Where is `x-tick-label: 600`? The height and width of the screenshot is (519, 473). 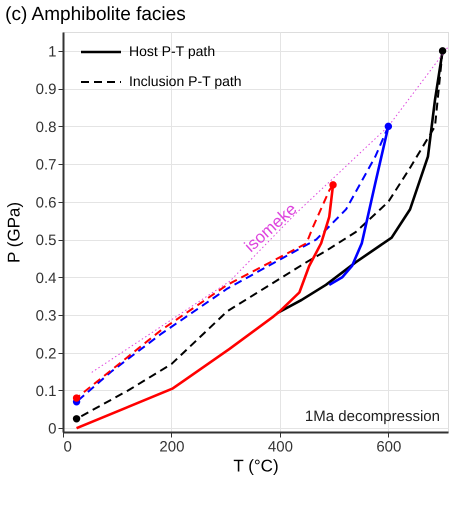
x-tick-label: 600 is located at coordinates (389, 447).